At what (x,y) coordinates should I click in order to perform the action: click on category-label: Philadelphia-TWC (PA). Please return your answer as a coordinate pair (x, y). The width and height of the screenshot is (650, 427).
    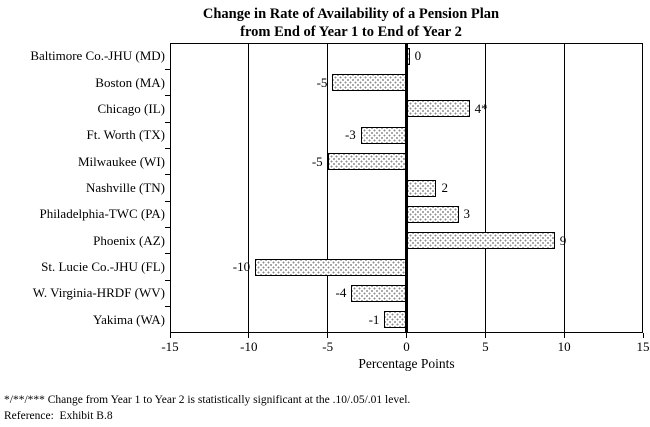
    Looking at the image, I should click on (102, 214).